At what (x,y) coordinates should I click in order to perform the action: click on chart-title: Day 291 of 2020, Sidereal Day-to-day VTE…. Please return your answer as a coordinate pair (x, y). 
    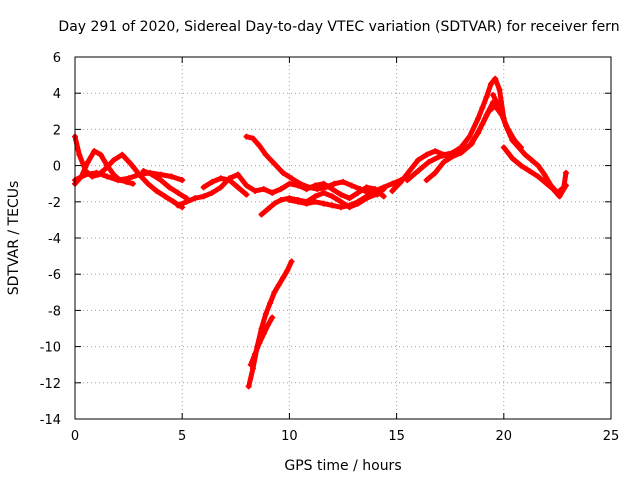
    Looking at the image, I should click on (338, 27).